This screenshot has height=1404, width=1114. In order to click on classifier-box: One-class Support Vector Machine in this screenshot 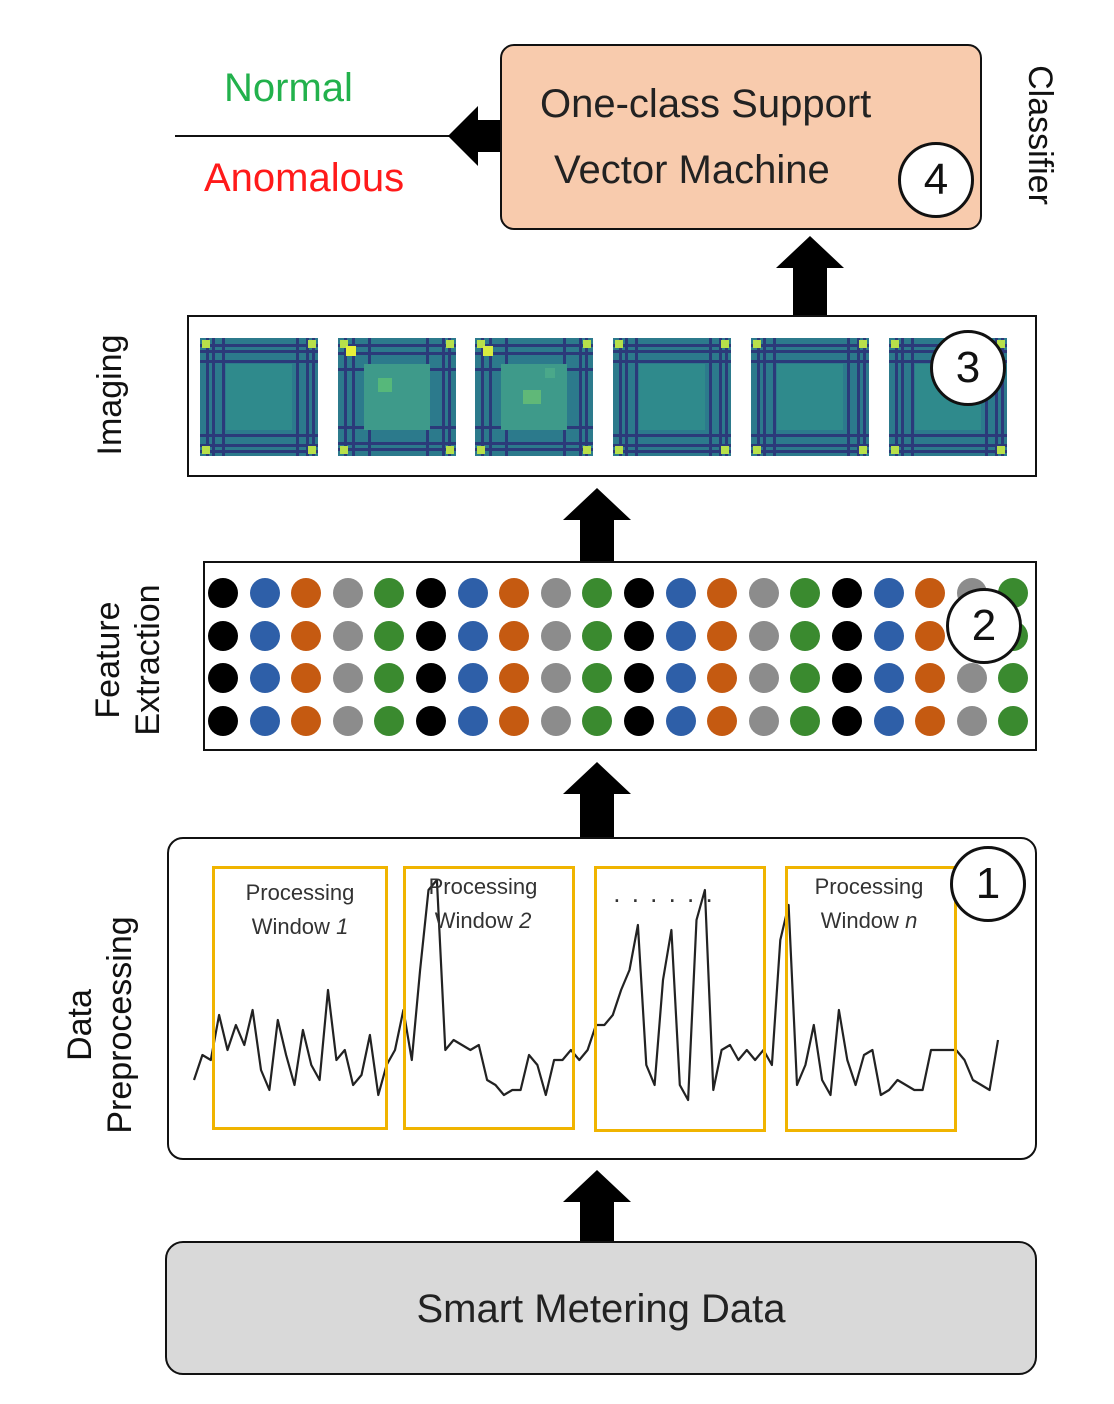, I will do `click(741, 137)`.